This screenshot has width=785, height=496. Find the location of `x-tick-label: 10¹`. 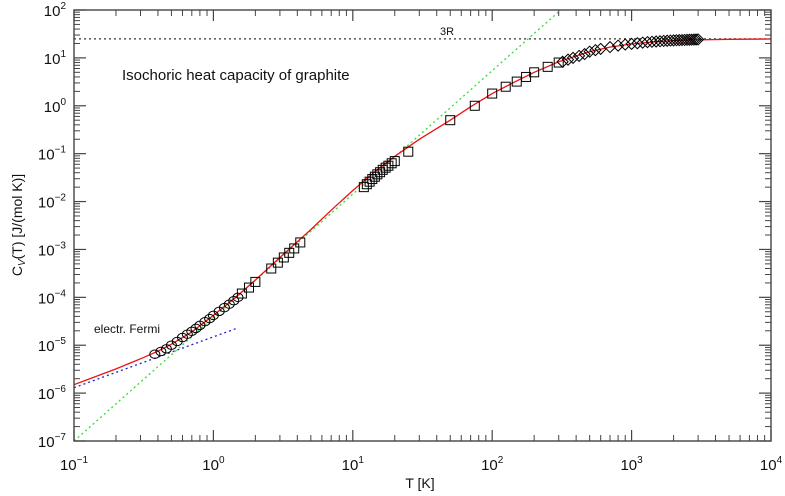

x-tick-label: 10¹ is located at coordinates (353, 464).